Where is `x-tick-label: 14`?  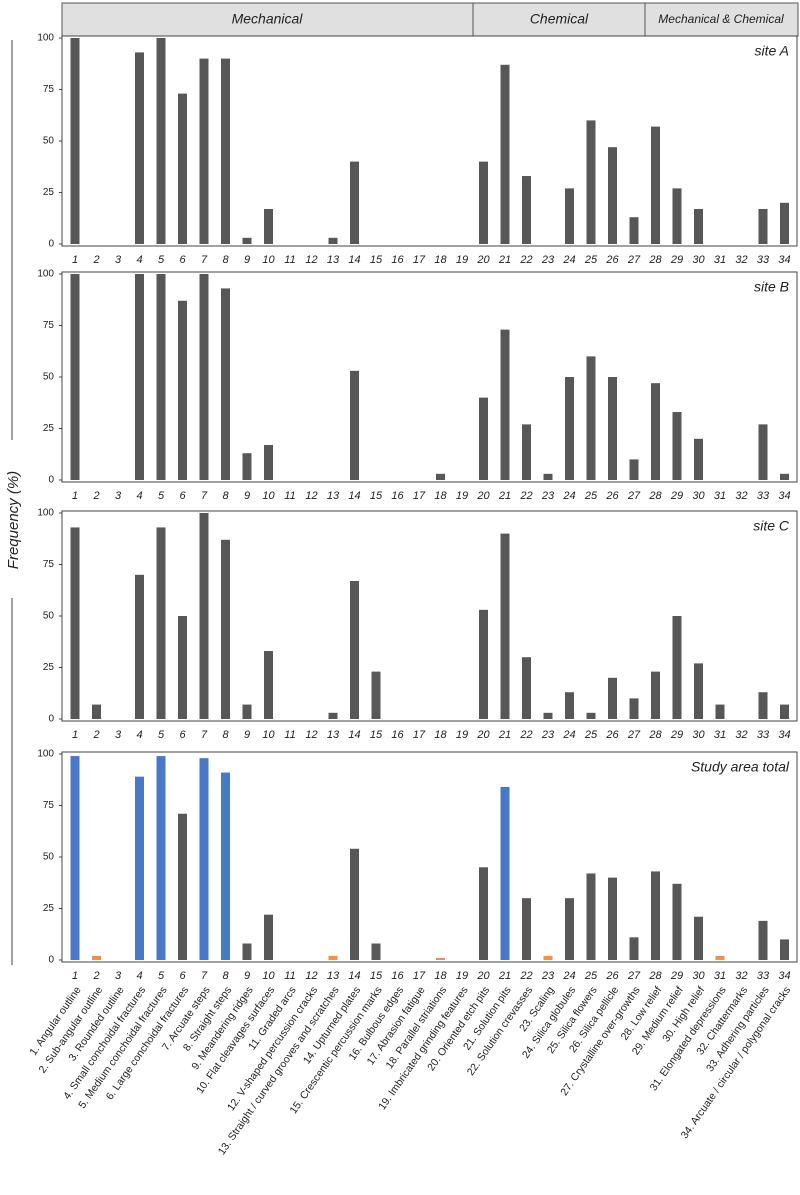 x-tick-label: 14 is located at coordinates (354, 260).